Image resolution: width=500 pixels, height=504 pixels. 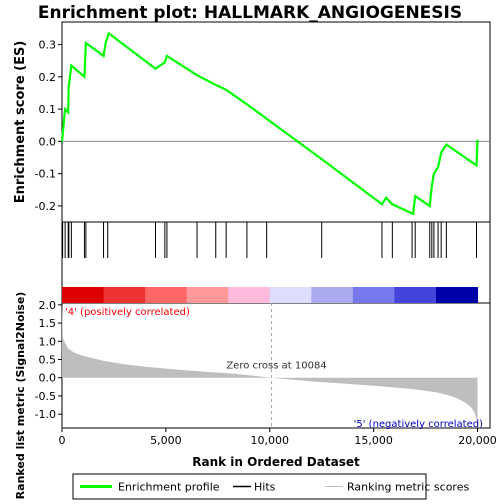 I want to click on legend-label: Enrichment profile, so click(x=169, y=487).